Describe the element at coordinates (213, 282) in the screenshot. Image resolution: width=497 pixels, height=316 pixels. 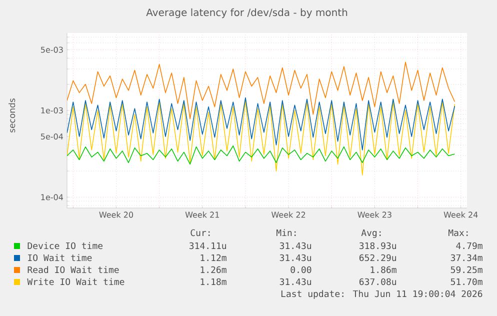
I see `text: 1.18m` at that location.